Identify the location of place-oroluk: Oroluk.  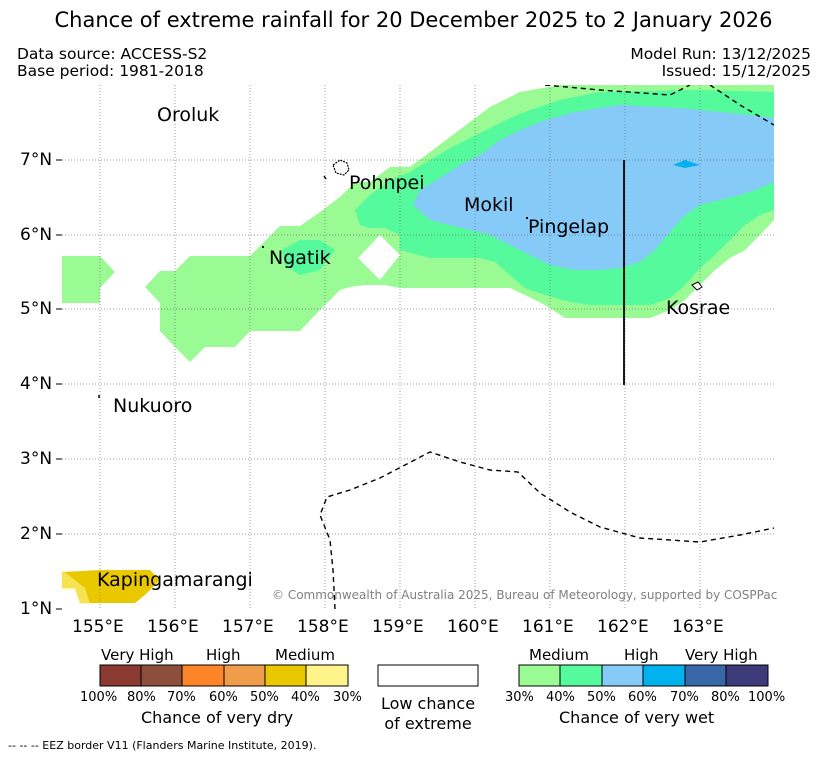
(188, 115).